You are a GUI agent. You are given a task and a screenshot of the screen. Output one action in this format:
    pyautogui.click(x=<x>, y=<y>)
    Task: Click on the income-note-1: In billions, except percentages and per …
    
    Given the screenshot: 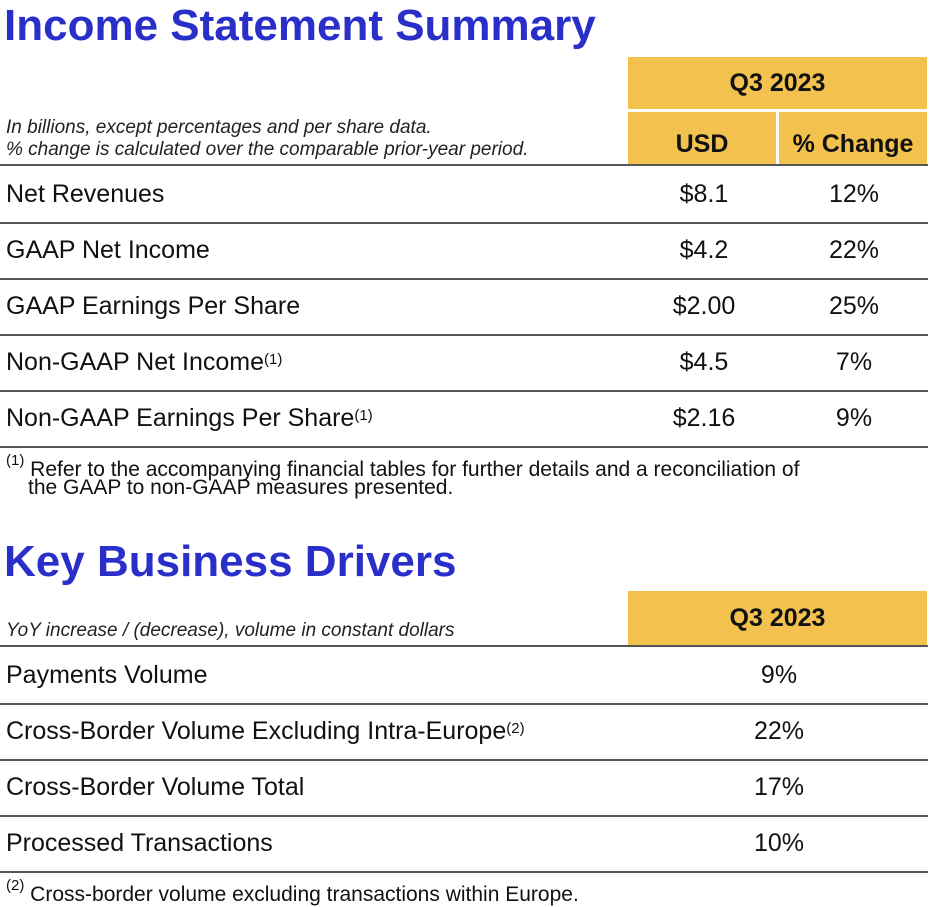 What is the action you would take?
    pyautogui.click(x=219, y=127)
    